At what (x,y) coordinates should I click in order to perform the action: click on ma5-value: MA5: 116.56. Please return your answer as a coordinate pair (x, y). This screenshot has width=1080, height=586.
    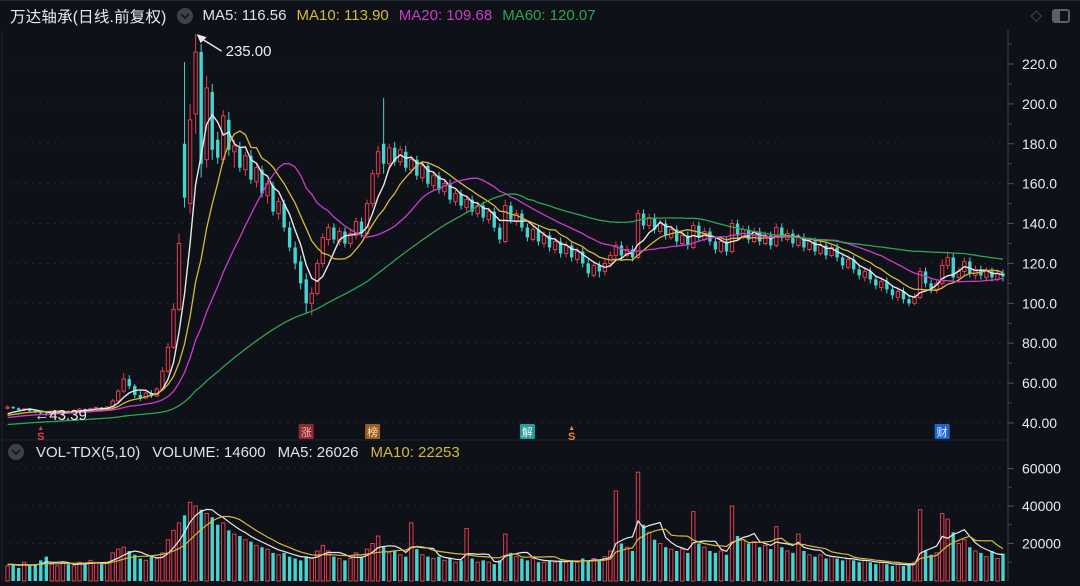
    Looking at the image, I should click on (244, 15).